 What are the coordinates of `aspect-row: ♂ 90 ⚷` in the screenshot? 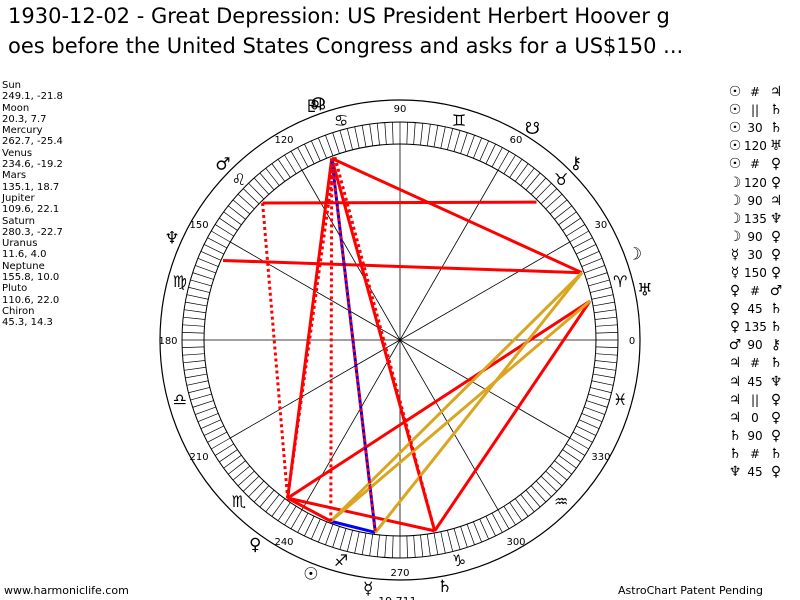 It's located at (762, 345).